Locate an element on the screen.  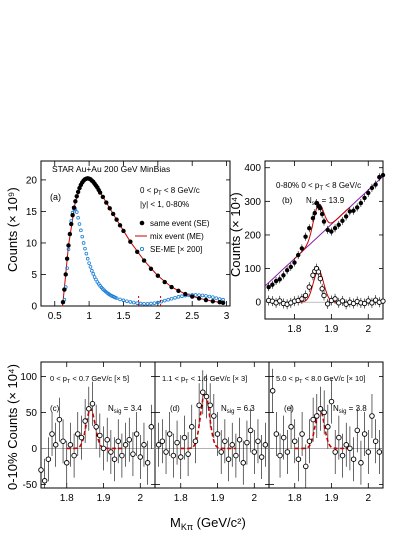
panel-c-xtick-label: 1.8 is located at coordinates (67, 498).